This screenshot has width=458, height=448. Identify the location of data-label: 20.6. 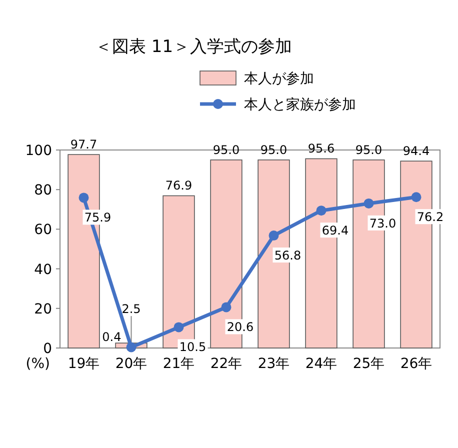
(240, 327).